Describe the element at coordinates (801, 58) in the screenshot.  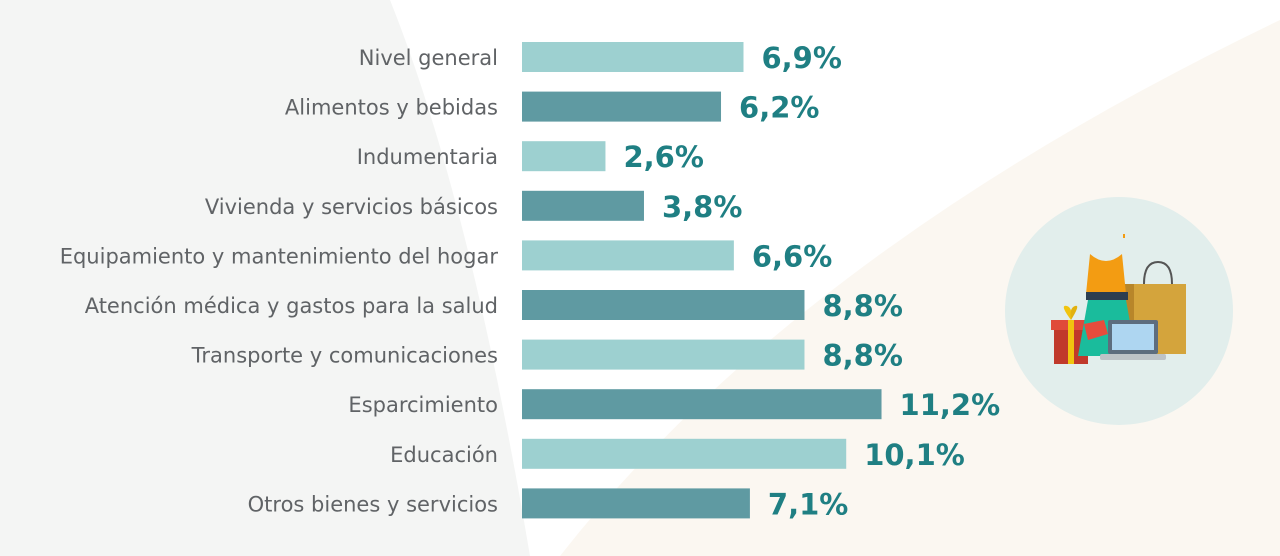
I see `value-label: 6,9%` at that location.